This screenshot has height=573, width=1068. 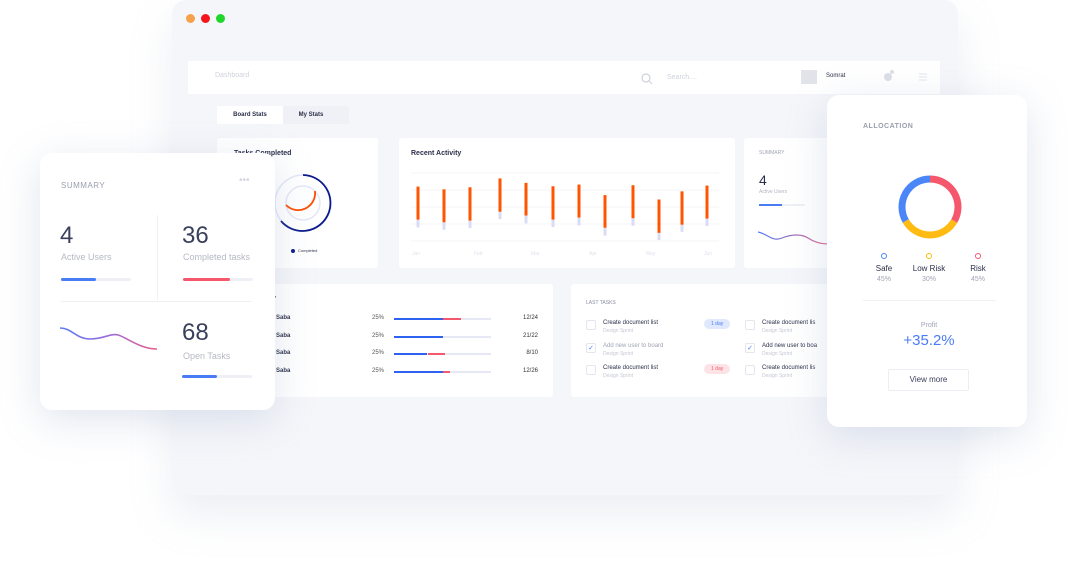 I want to click on notification-icon, so click(x=889, y=76).